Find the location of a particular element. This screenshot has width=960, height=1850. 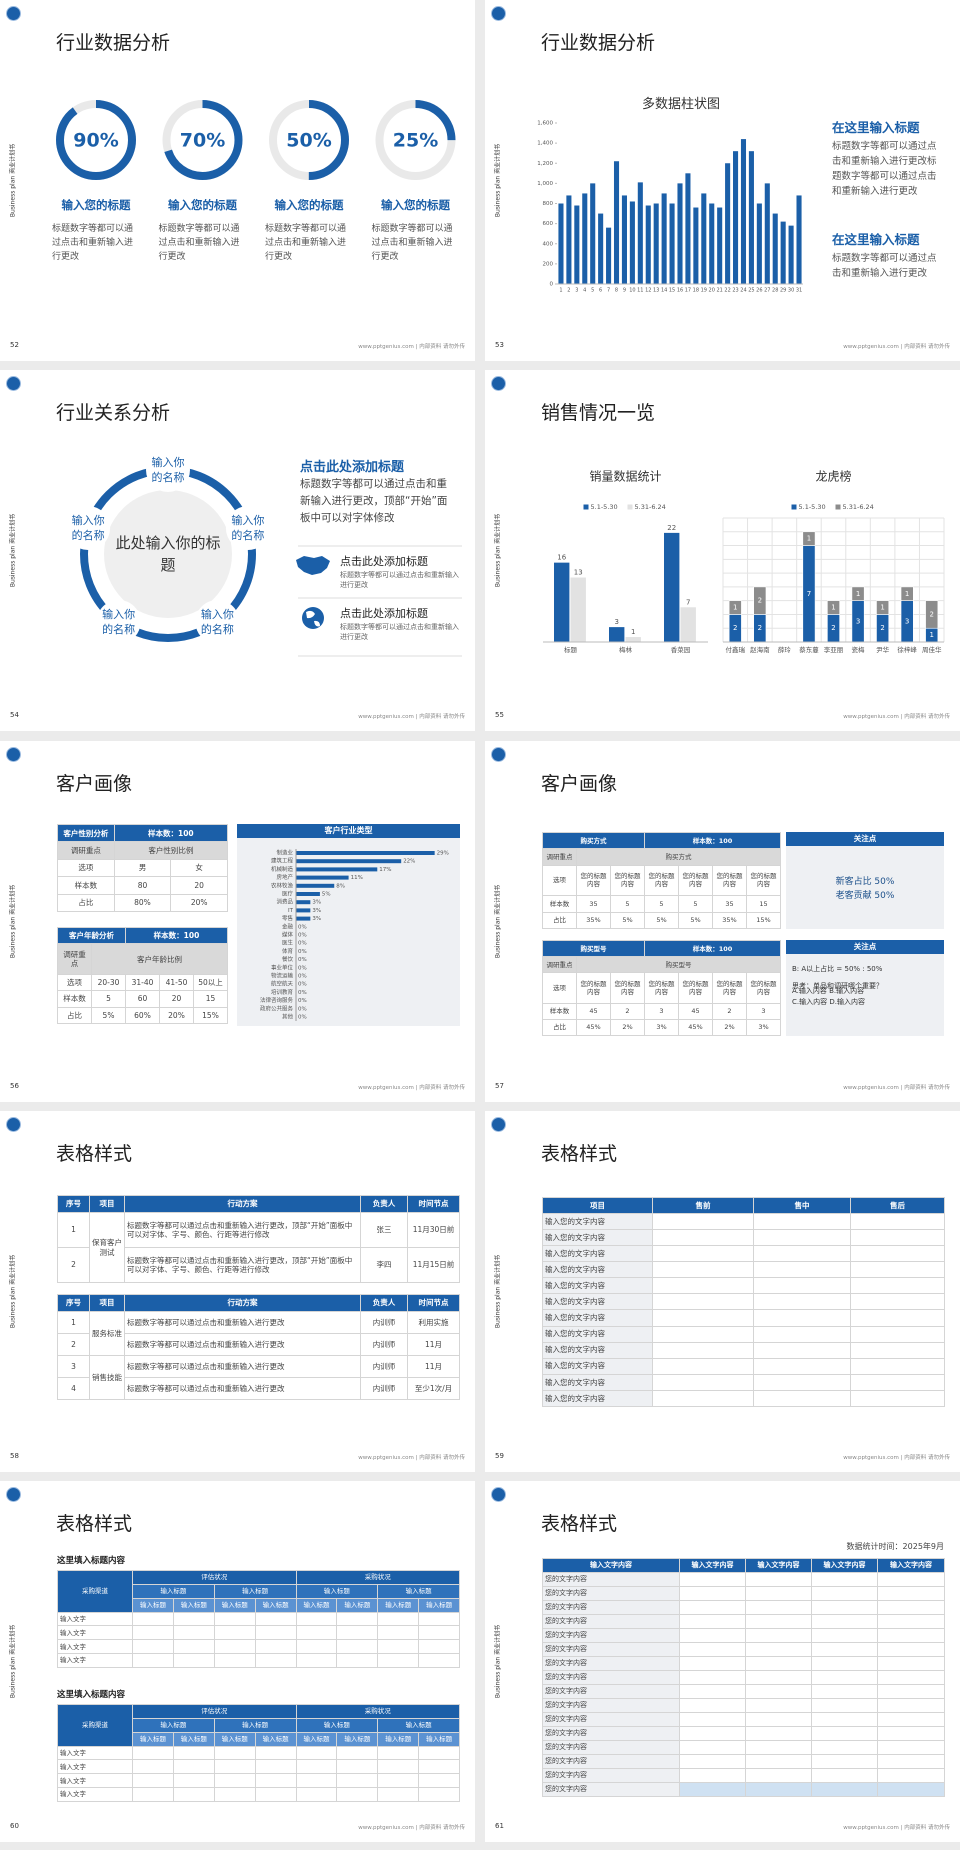

value-label: 7 is located at coordinates (688, 602).